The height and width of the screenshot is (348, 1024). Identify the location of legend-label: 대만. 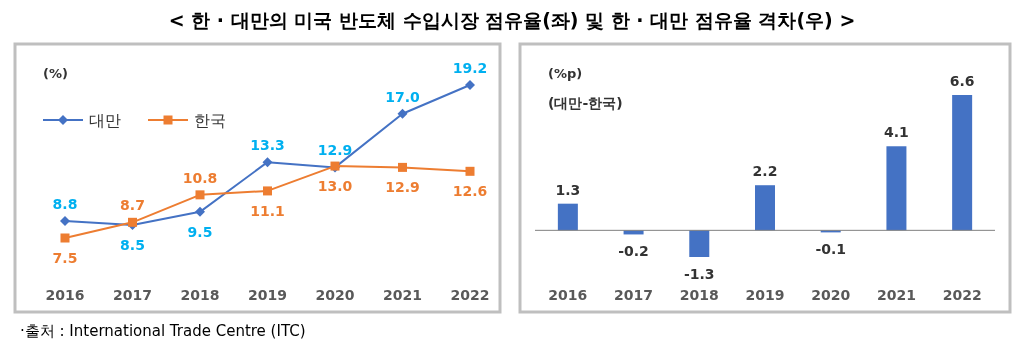
(105, 120).